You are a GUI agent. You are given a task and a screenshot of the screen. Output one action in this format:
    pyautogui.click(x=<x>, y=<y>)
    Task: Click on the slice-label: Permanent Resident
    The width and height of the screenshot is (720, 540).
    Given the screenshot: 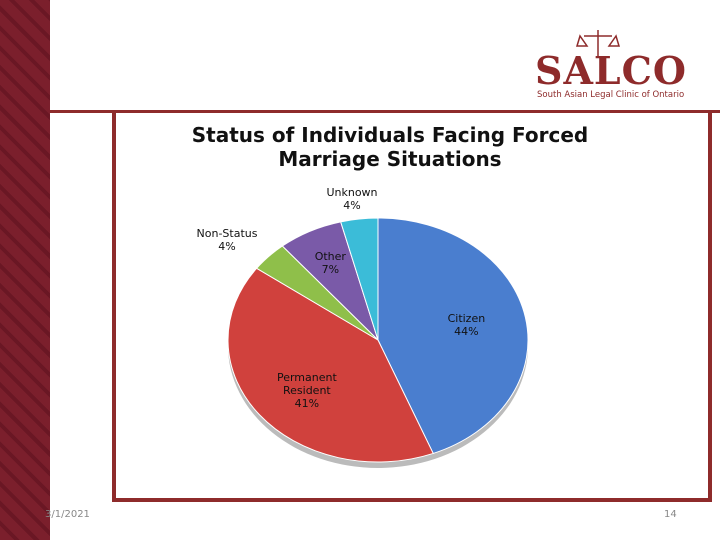 What is the action you would take?
    pyautogui.click(x=306, y=383)
    